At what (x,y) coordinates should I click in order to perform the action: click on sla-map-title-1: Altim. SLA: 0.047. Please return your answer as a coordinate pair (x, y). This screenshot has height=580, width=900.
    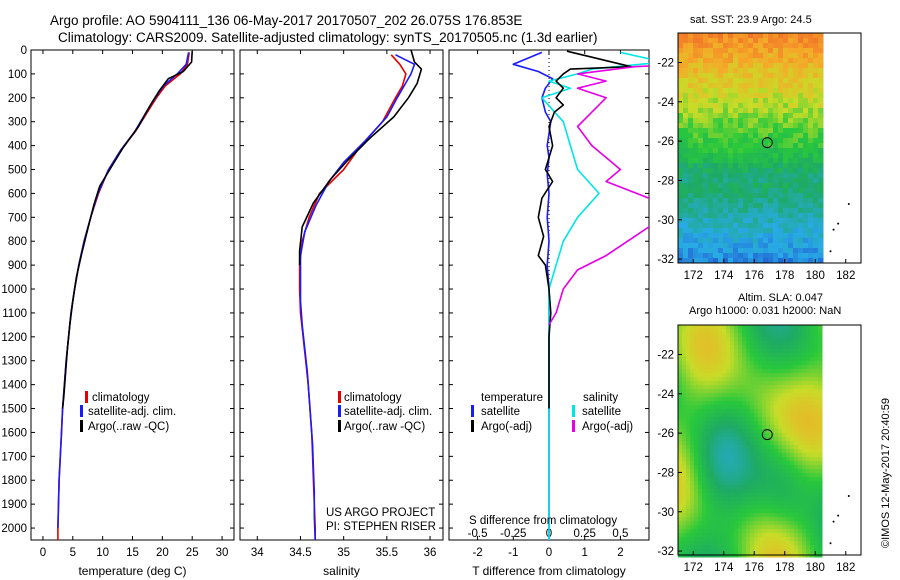
    Looking at the image, I should click on (780, 298).